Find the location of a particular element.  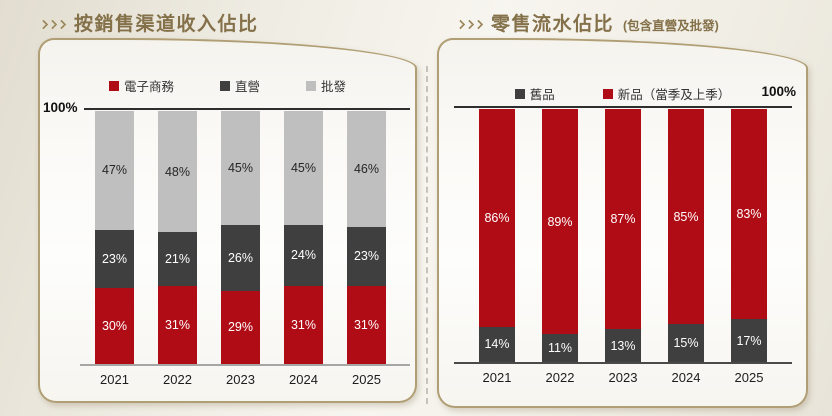

bar-segment: 11% is located at coordinates (560, 348).